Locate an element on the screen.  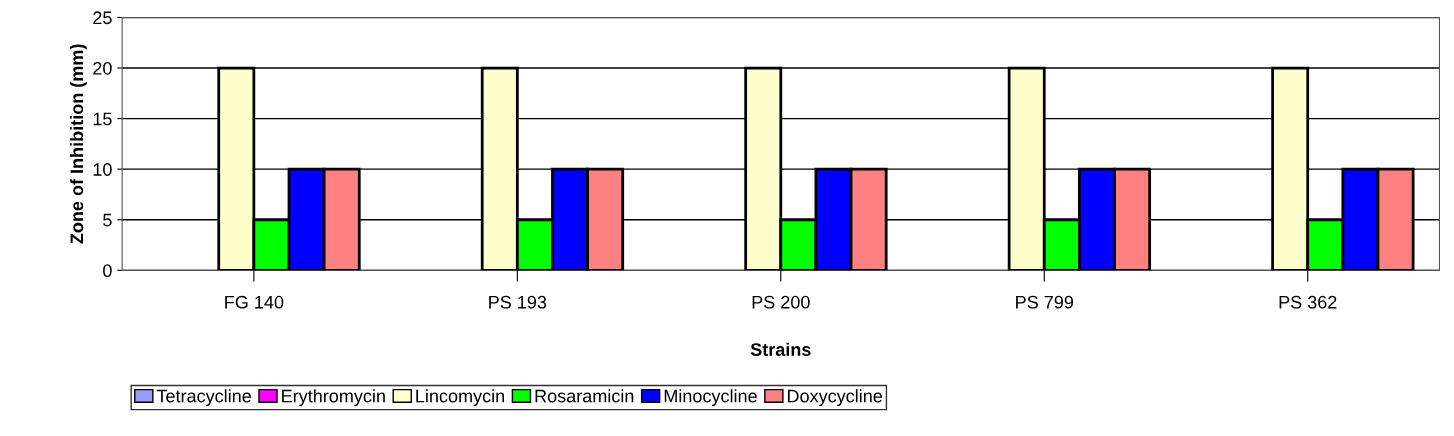
legend-label: Rosaramicin is located at coordinates (584, 396).